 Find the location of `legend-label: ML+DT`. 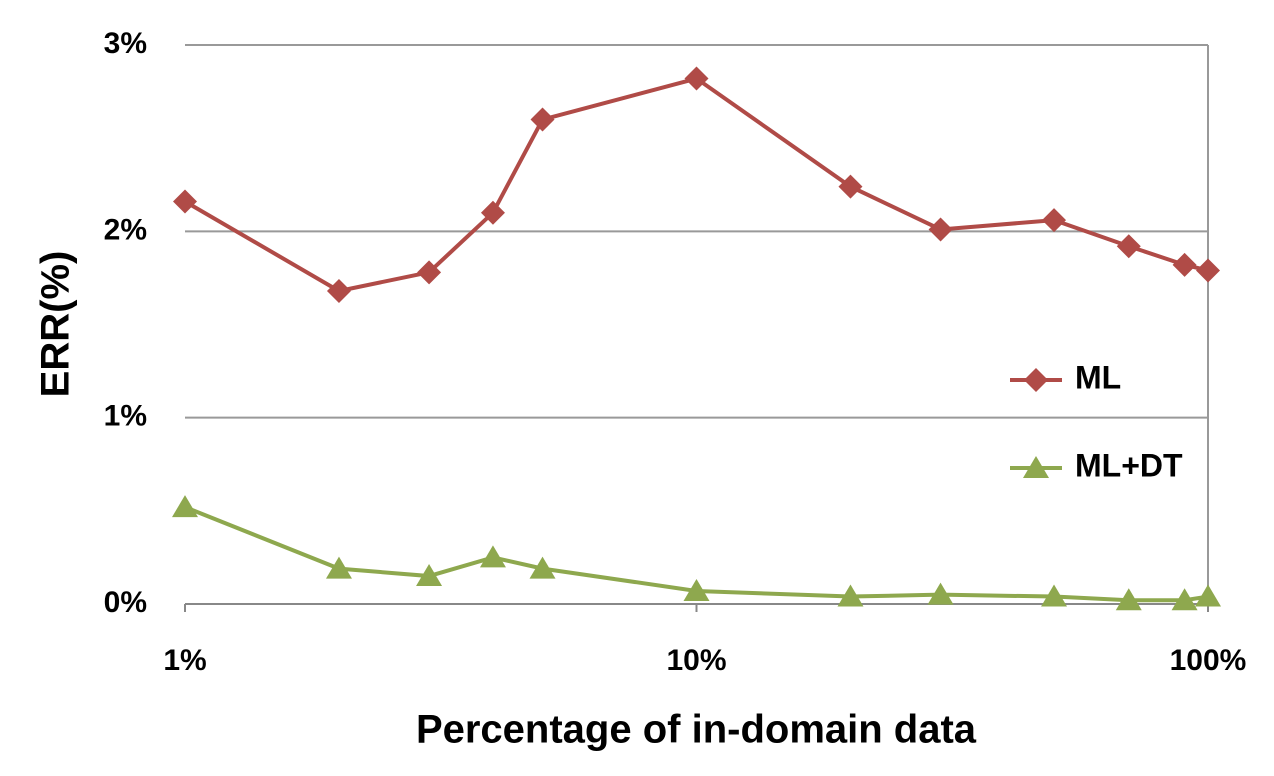

legend-label: ML+DT is located at coordinates (1129, 465).